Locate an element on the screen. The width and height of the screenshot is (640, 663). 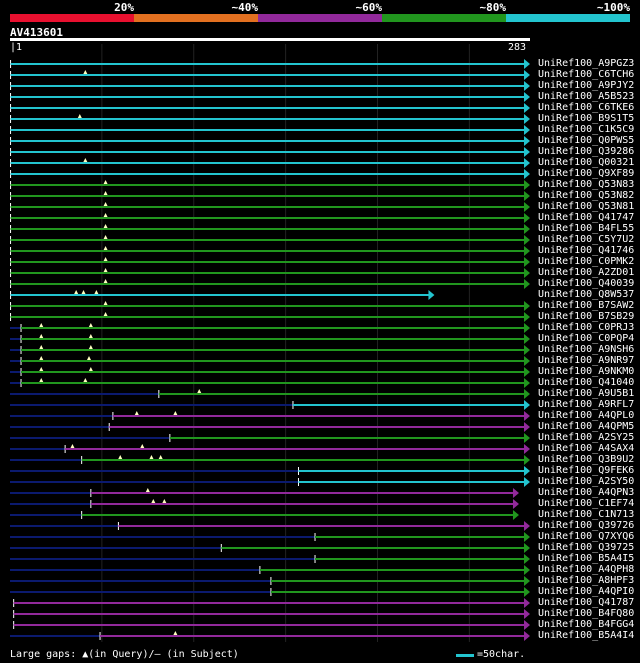
hit-label: UniRef100_C1N713 is located at coordinates (586, 514).